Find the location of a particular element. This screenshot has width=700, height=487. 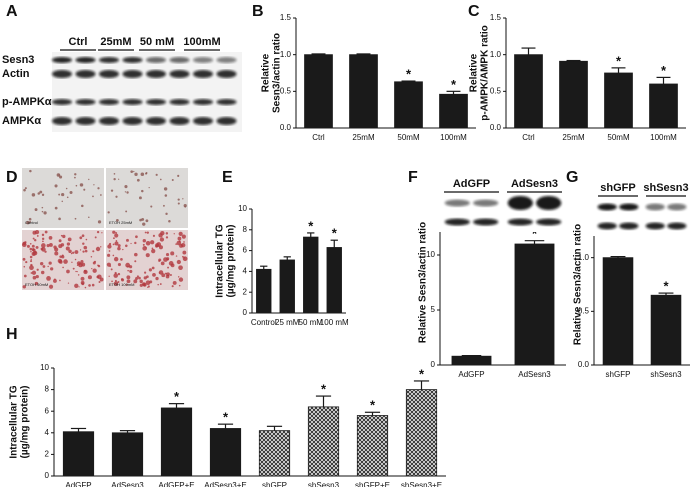

panel-letter: E is located at coordinates (227, 177).